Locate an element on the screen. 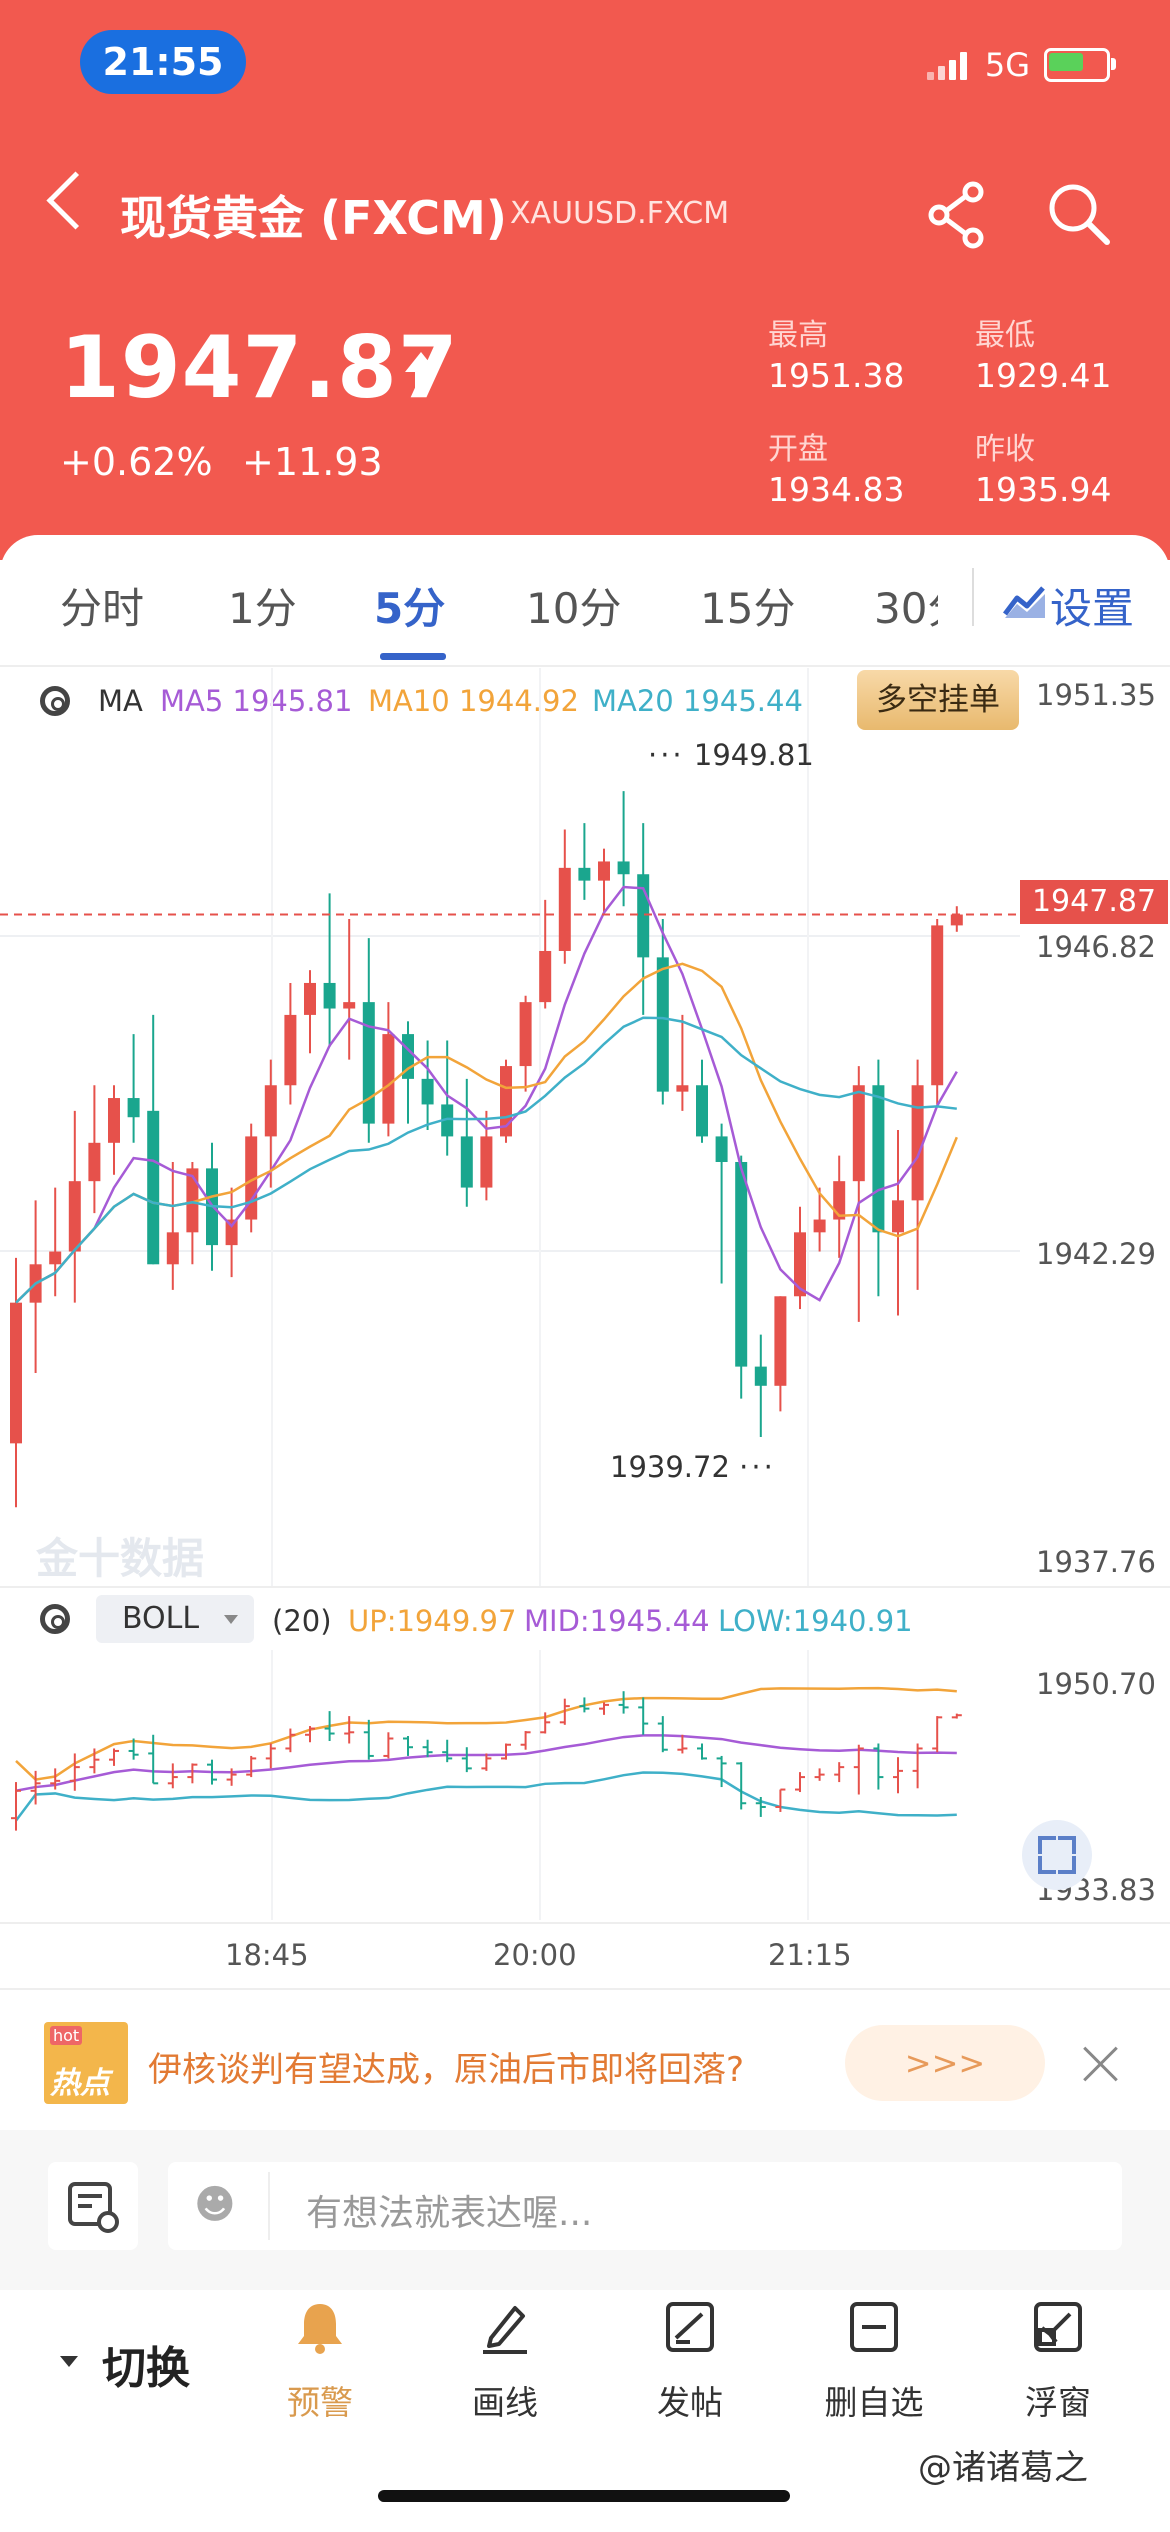  signal-icon is located at coordinates (948, 65).